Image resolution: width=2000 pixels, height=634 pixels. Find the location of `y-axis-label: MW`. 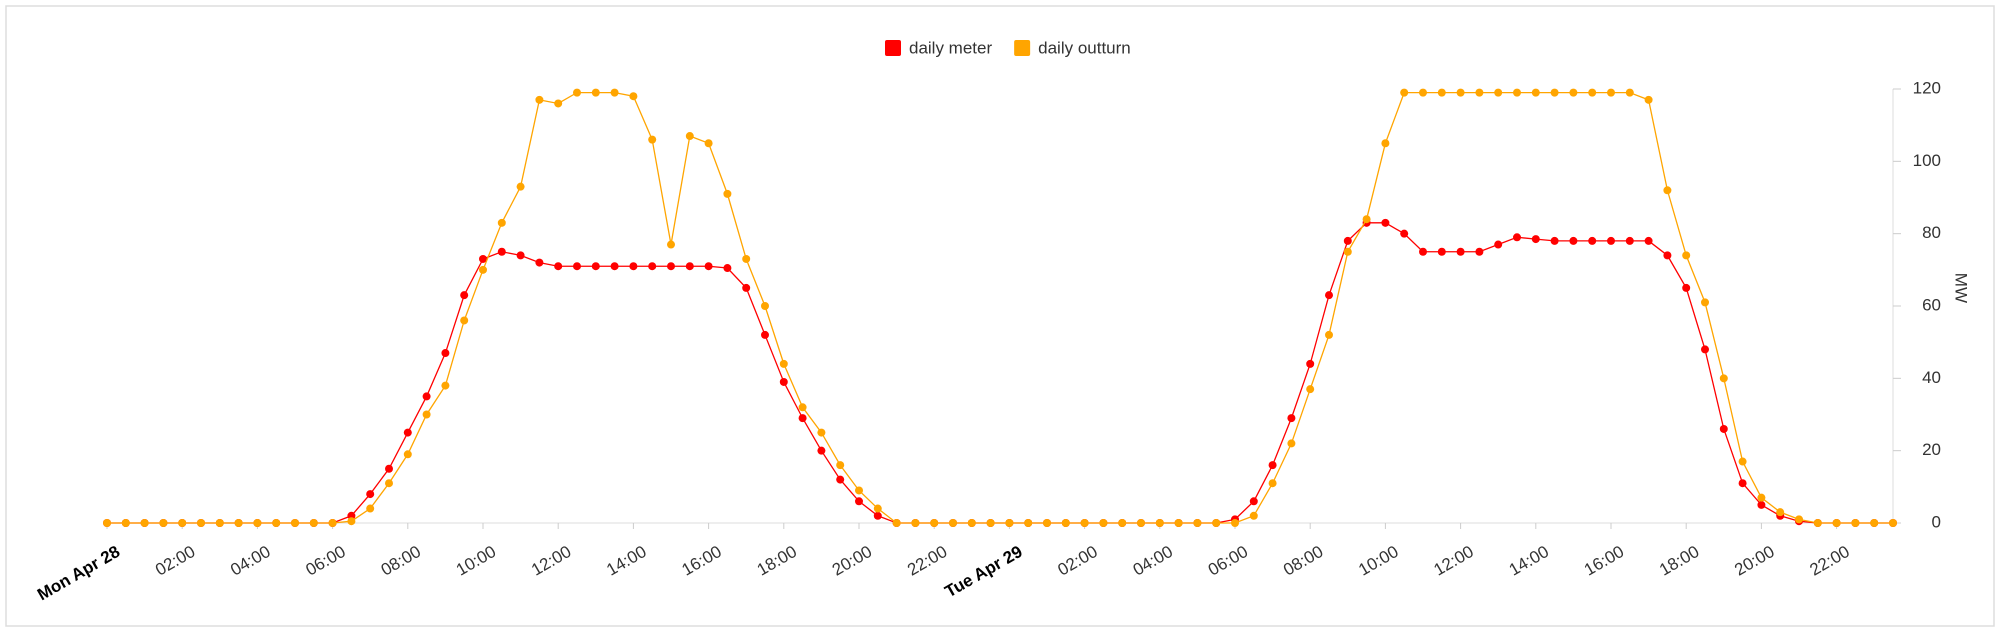

y-axis-label: MW is located at coordinates (1961, 288).